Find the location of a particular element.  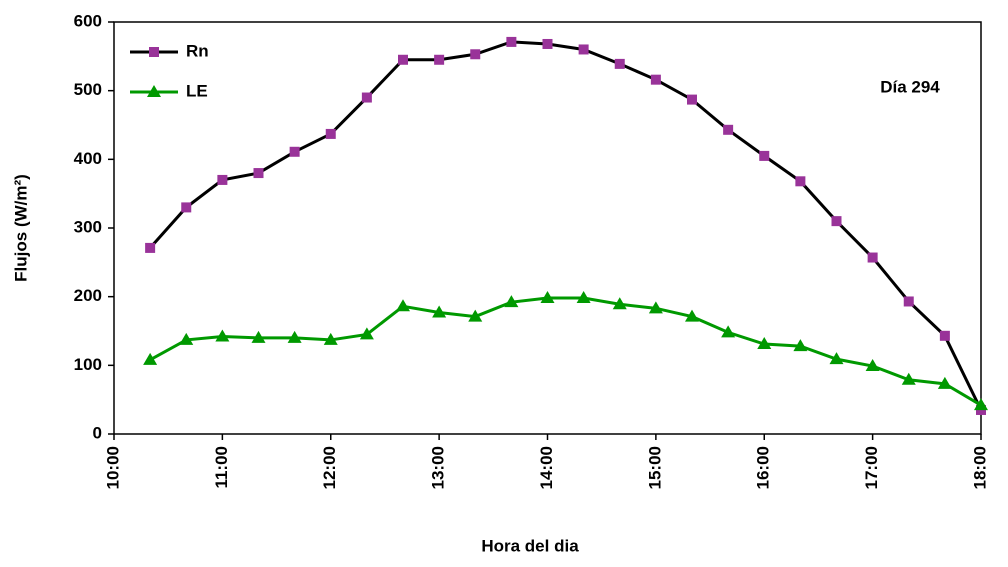

x-tick-label: 13:00 is located at coordinates (438, 467).